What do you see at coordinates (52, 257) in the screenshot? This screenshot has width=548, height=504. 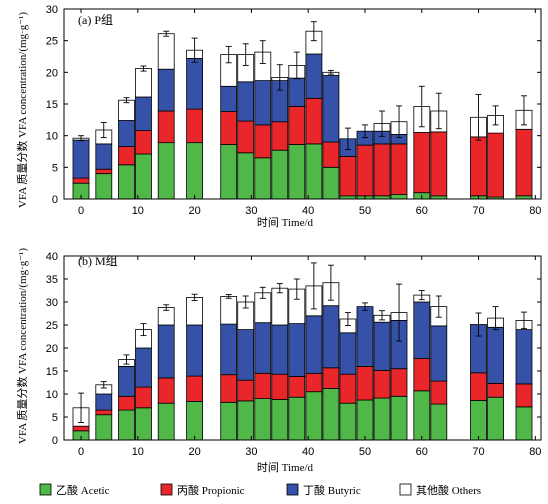 I see `panel-b-ytick-label-40: 40` at bounding box center [52, 257].